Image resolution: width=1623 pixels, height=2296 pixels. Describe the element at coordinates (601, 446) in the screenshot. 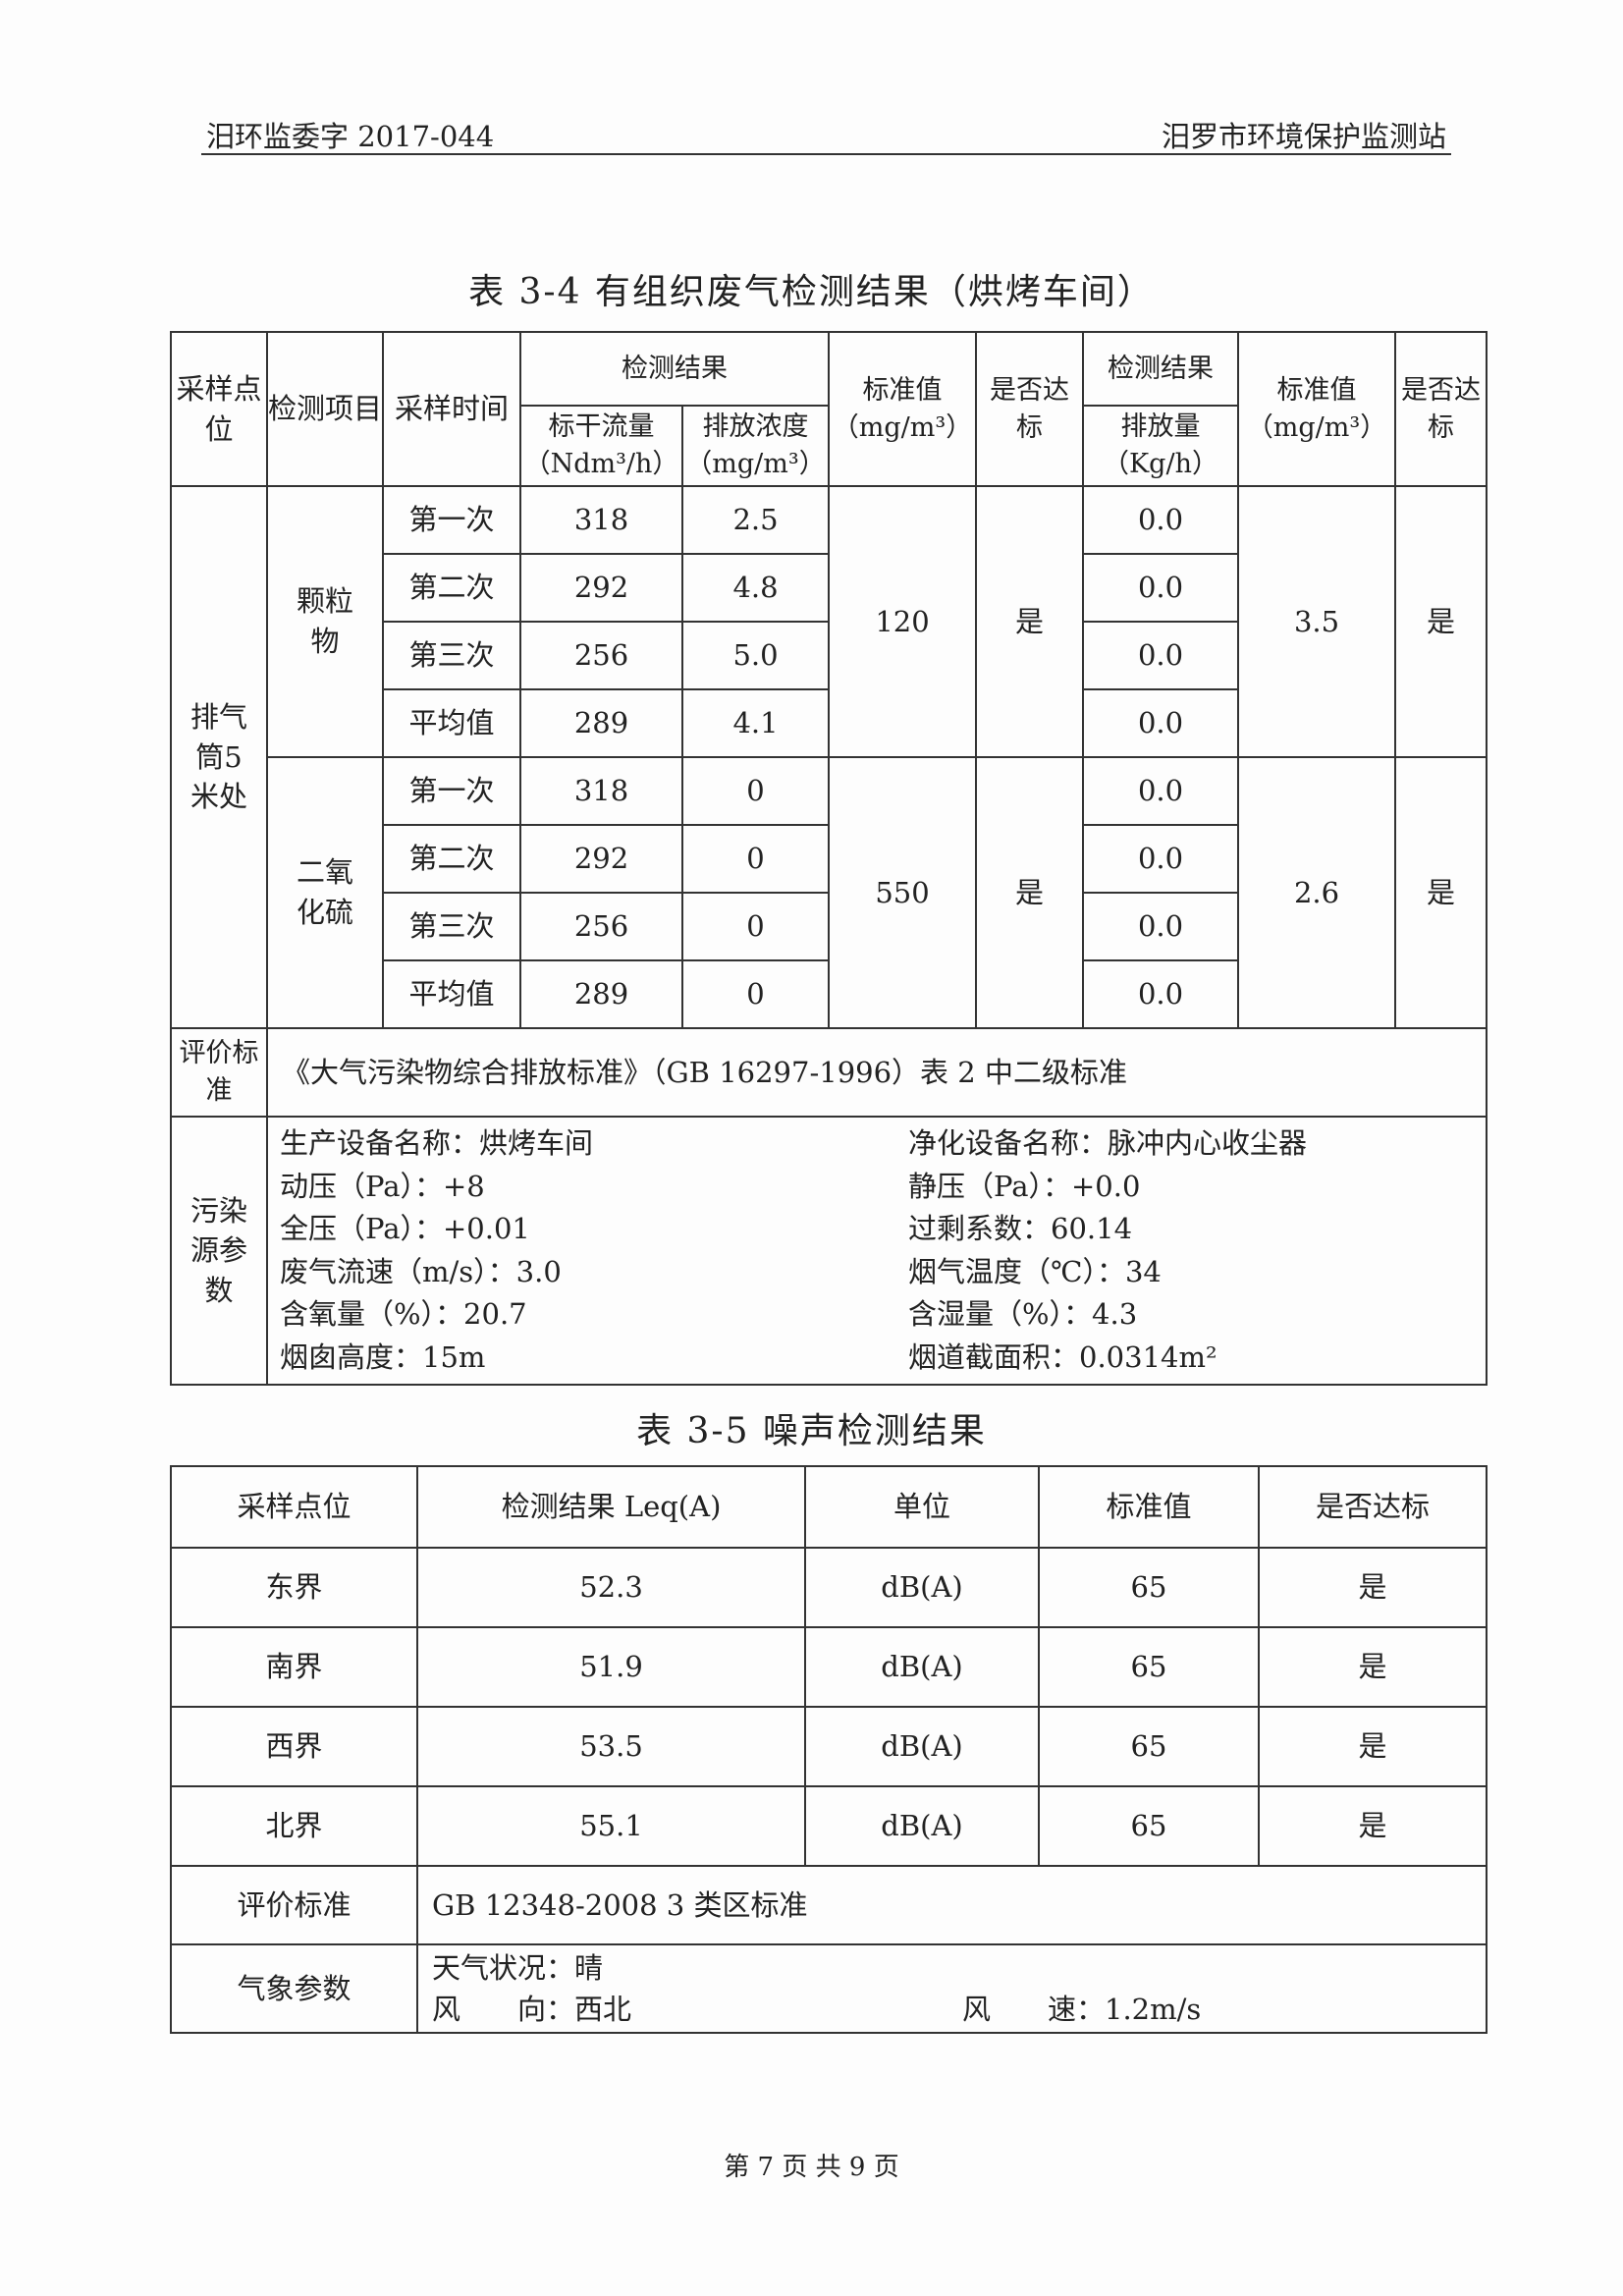

I see `header-flow: 标干流量 （Ndm³/h）` at that location.